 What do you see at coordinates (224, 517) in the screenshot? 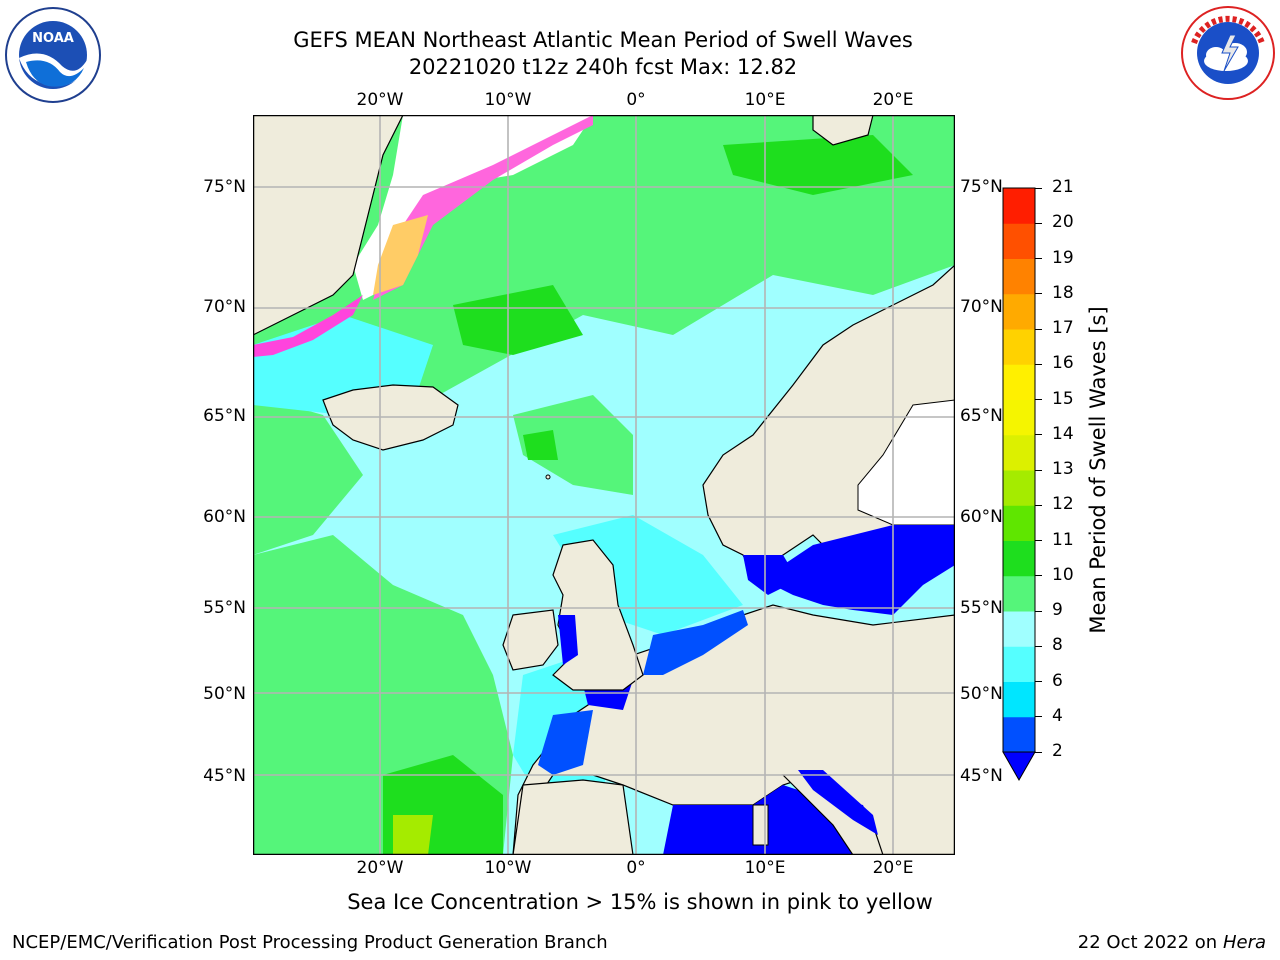
I see `lat-label-left-60n: 60°N` at bounding box center [224, 517].